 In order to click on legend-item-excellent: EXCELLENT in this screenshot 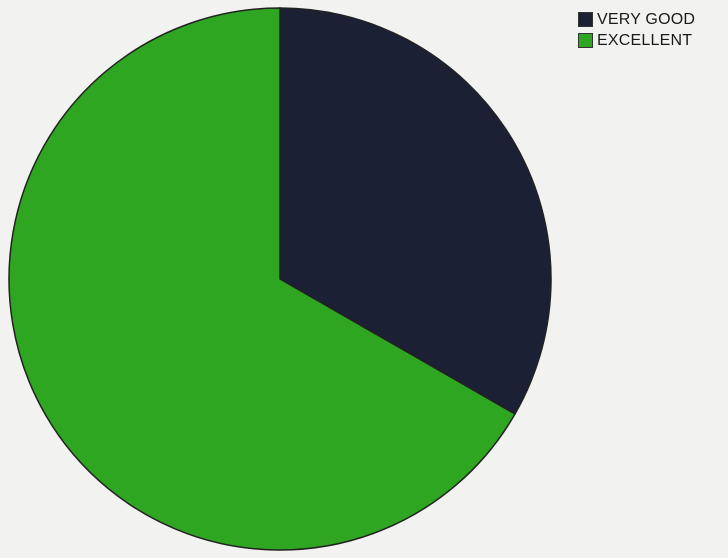, I will do `click(653, 40)`.